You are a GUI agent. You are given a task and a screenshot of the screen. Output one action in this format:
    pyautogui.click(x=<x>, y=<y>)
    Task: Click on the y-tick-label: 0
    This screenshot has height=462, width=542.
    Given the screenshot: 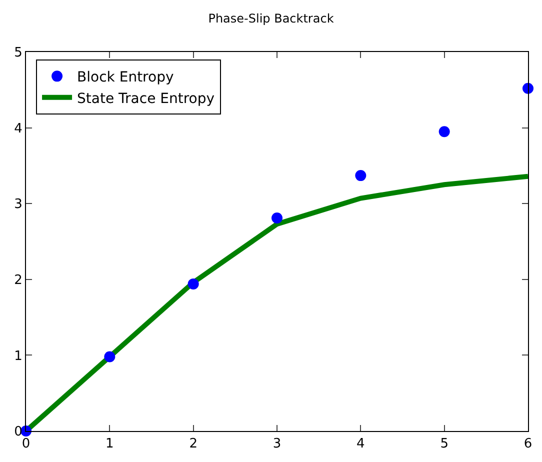 What is the action you would take?
    pyautogui.click(x=18, y=432)
    